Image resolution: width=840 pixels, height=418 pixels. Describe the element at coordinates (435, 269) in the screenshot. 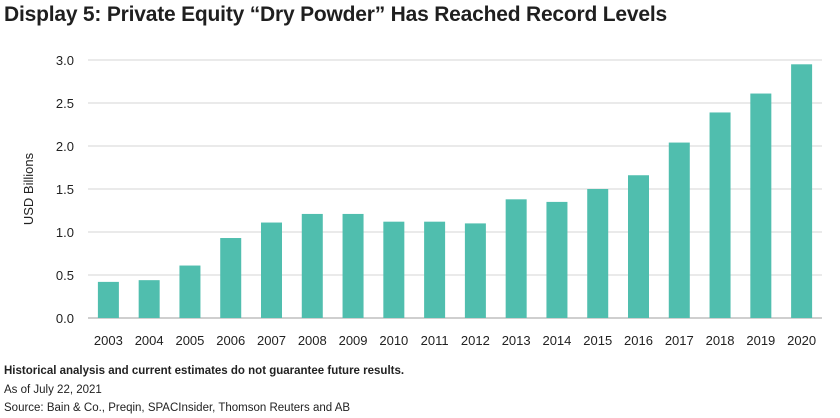

I see `bar-2011` at that location.